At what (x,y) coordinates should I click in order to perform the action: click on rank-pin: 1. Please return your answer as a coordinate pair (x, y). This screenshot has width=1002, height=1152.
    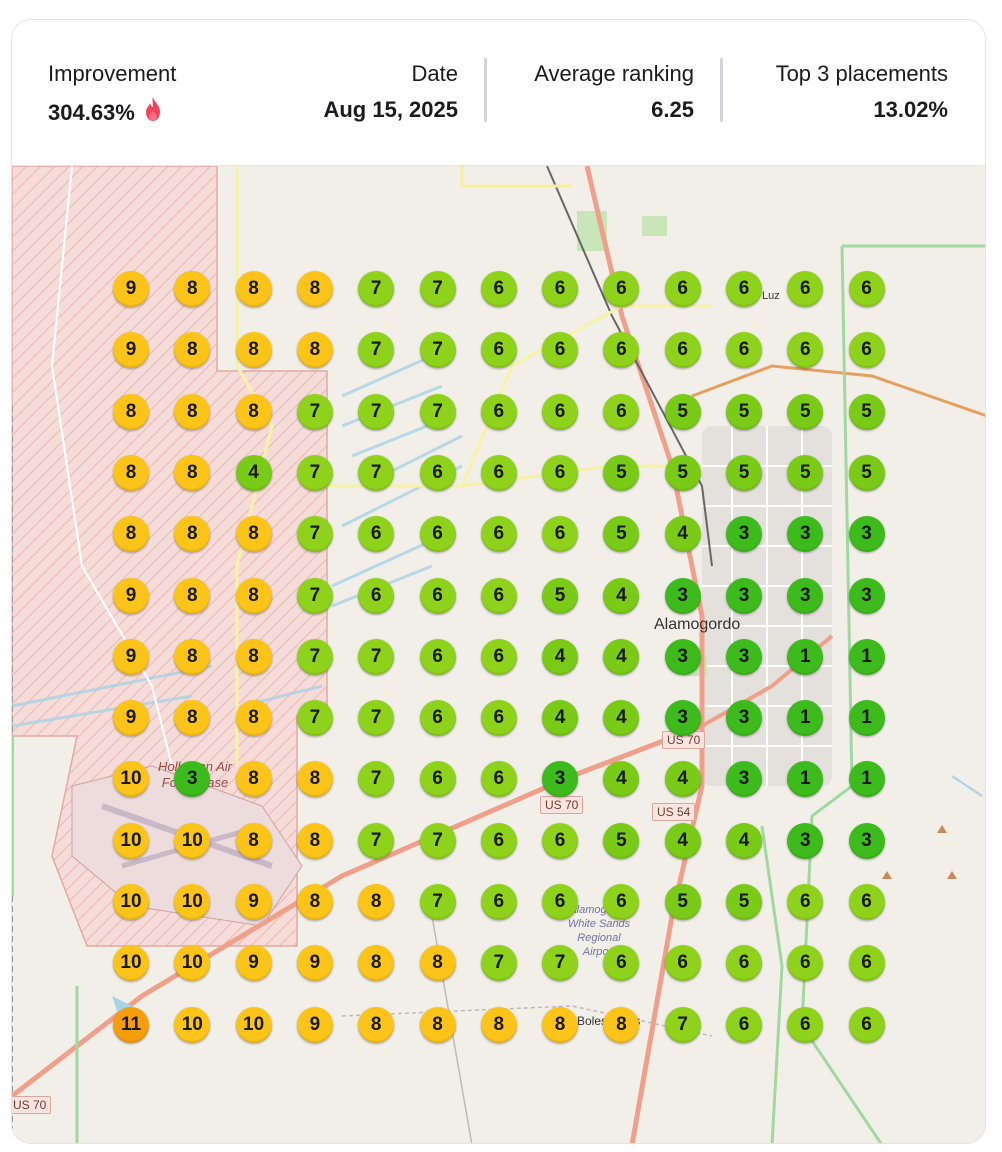
    Looking at the image, I should click on (866, 779).